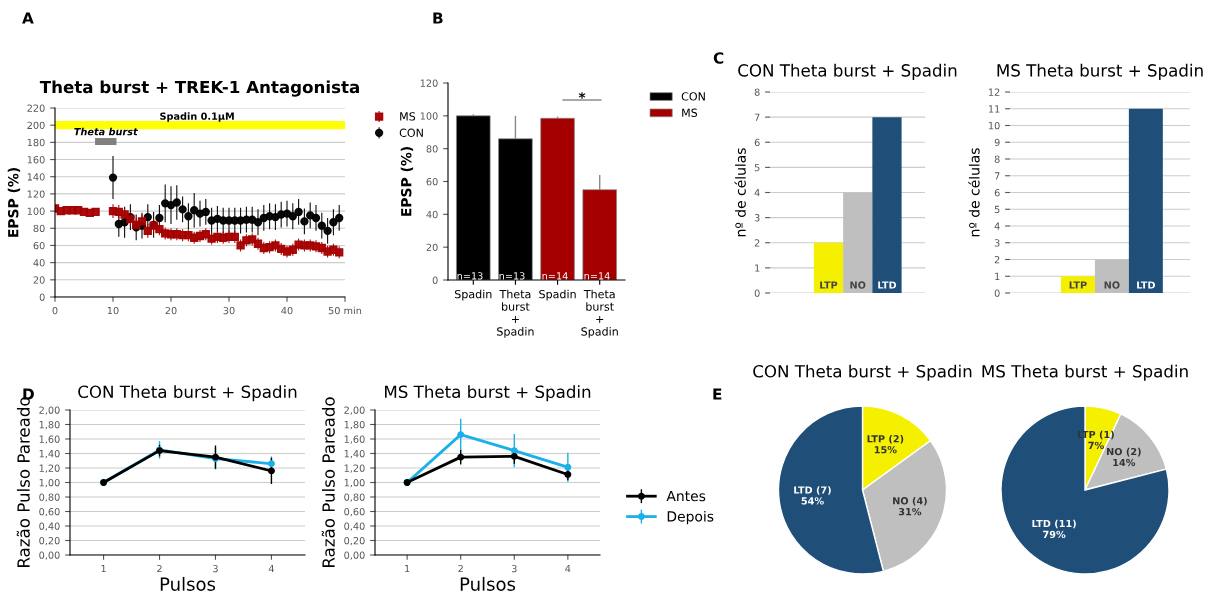 This screenshot has width=1207, height=608. What do you see at coordinates (36, 125) in the screenshot?
I see `y-tick-label: 200` at bounding box center [36, 125].